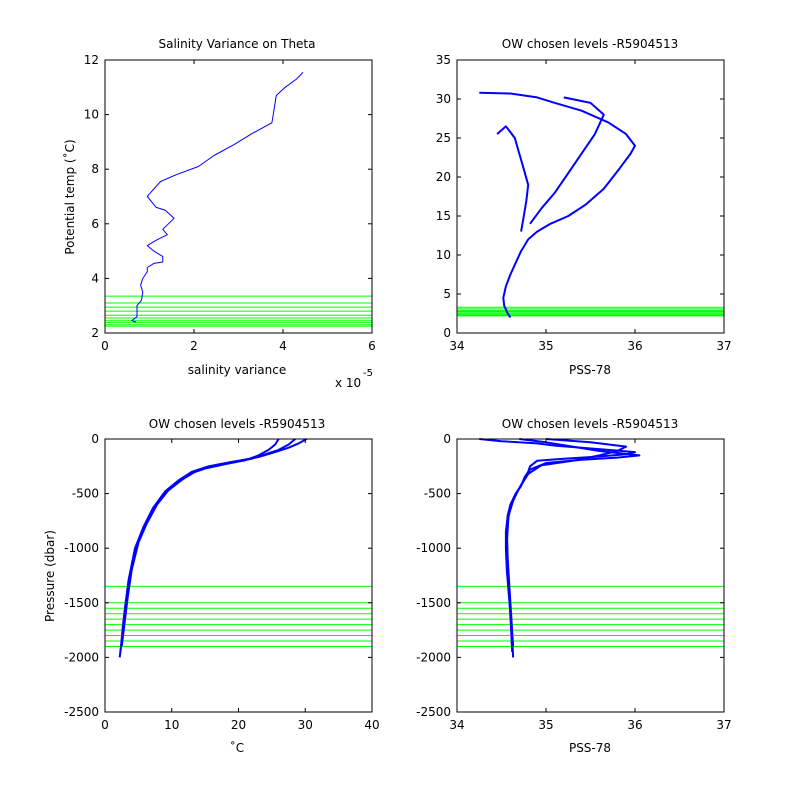  I want to click on y-tick-label: 25, so click(443, 138).